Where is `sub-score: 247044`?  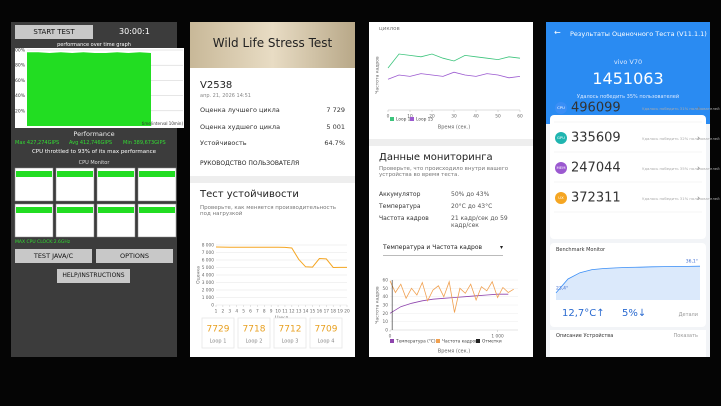
sub-score: 247044 is located at coordinates (596, 168).